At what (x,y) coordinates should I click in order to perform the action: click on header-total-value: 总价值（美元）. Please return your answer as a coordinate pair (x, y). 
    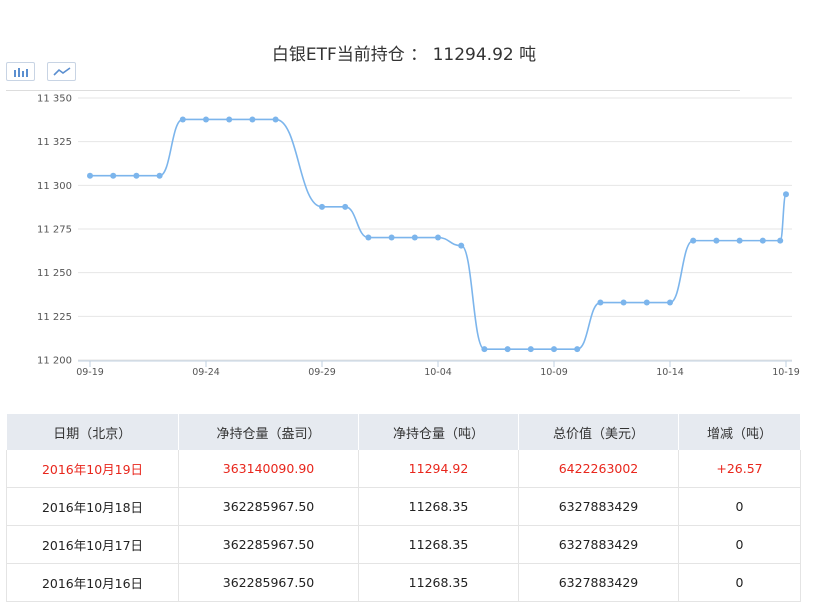
    Looking at the image, I should click on (598, 432).